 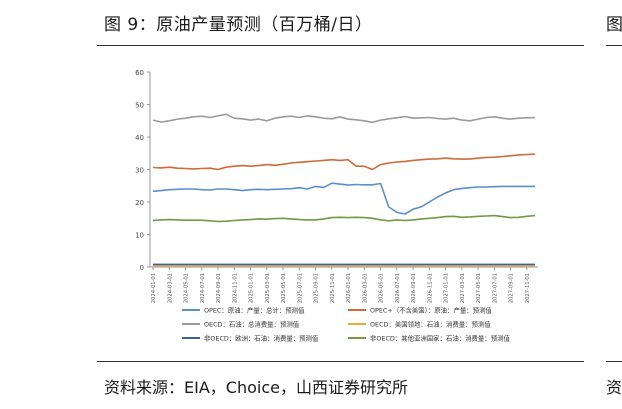 What do you see at coordinates (430, 324) in the screenshot?
I see `legend-label: OECD：美国领地：石油：消费量：预测值` at bounding box center [430, 324].